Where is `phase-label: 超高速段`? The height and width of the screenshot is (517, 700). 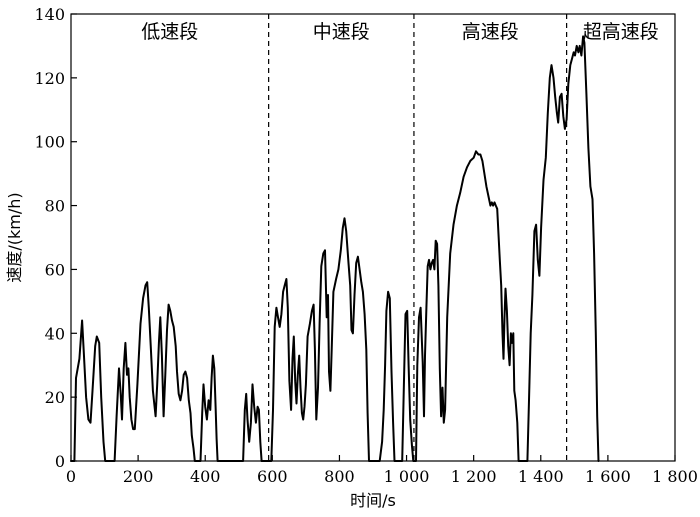
phase-label: 超高速段 is located at coordinates (621, 32).